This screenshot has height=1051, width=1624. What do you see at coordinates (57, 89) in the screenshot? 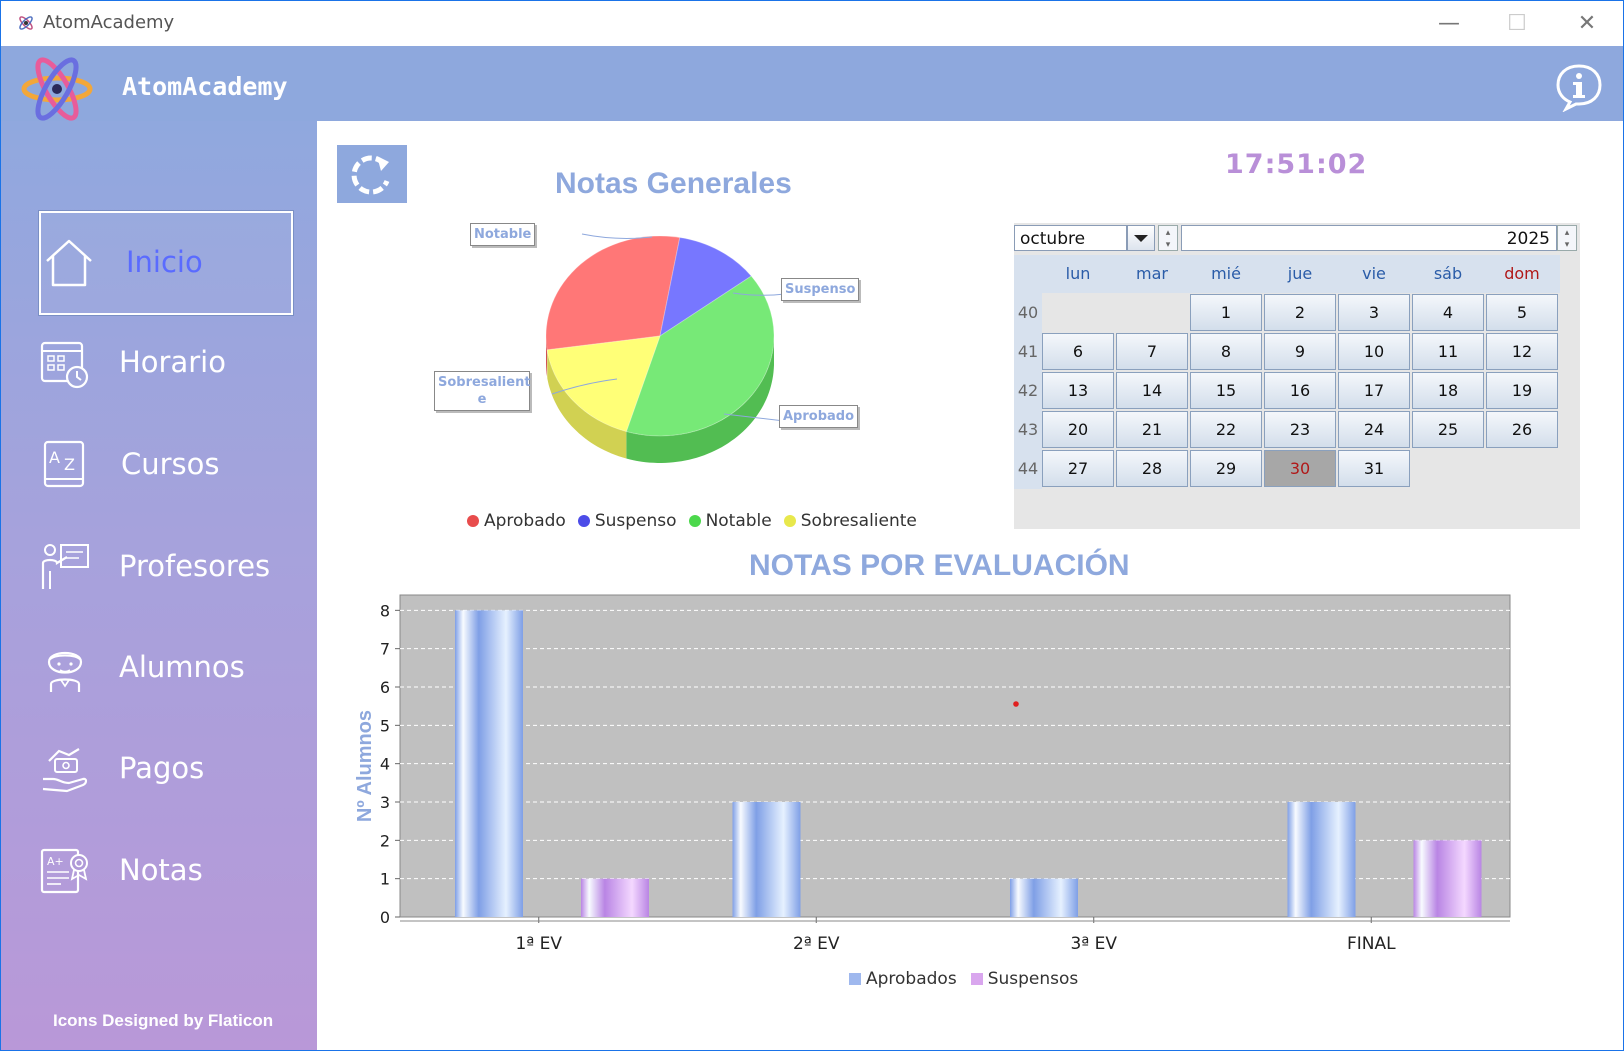
I see `atom-logo-icon` at bounding box center [57, 89].